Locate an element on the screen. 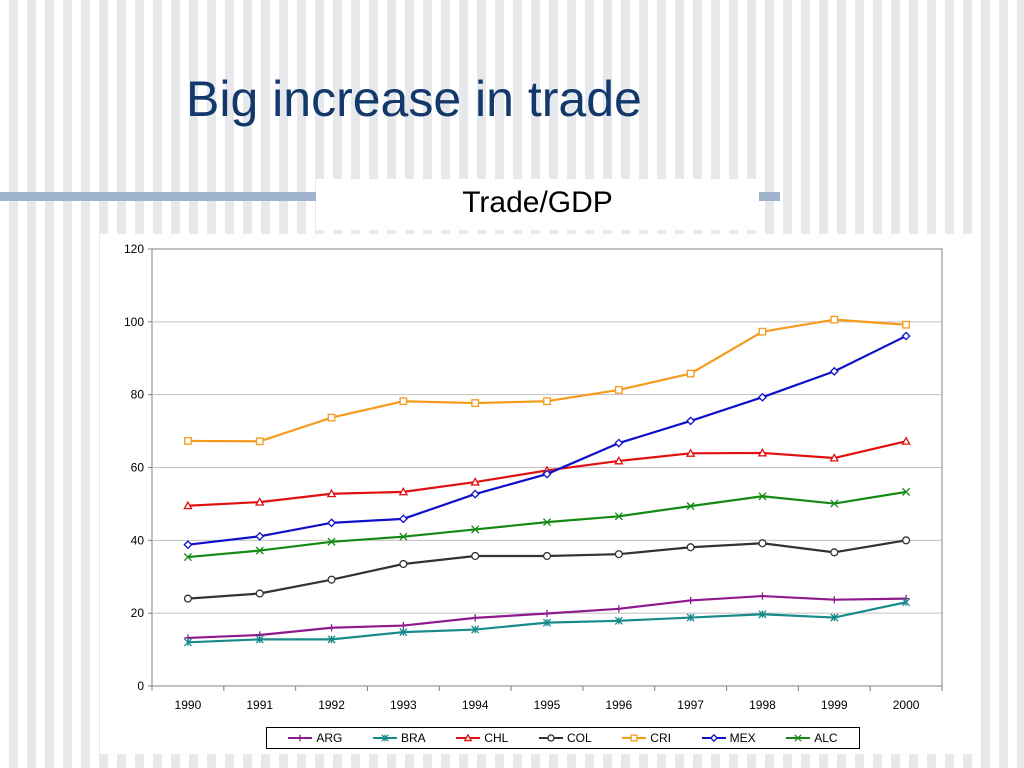  y-tick-label: 120 is located at coordinates (134, 249).